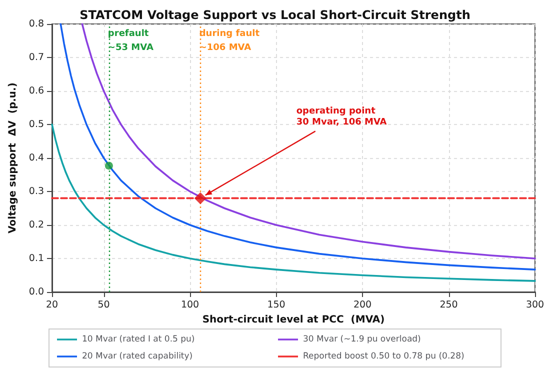  Describe the element at coordinates (36, 124) in the screenshot. I see `y-tick-label: 0.5` at that location.